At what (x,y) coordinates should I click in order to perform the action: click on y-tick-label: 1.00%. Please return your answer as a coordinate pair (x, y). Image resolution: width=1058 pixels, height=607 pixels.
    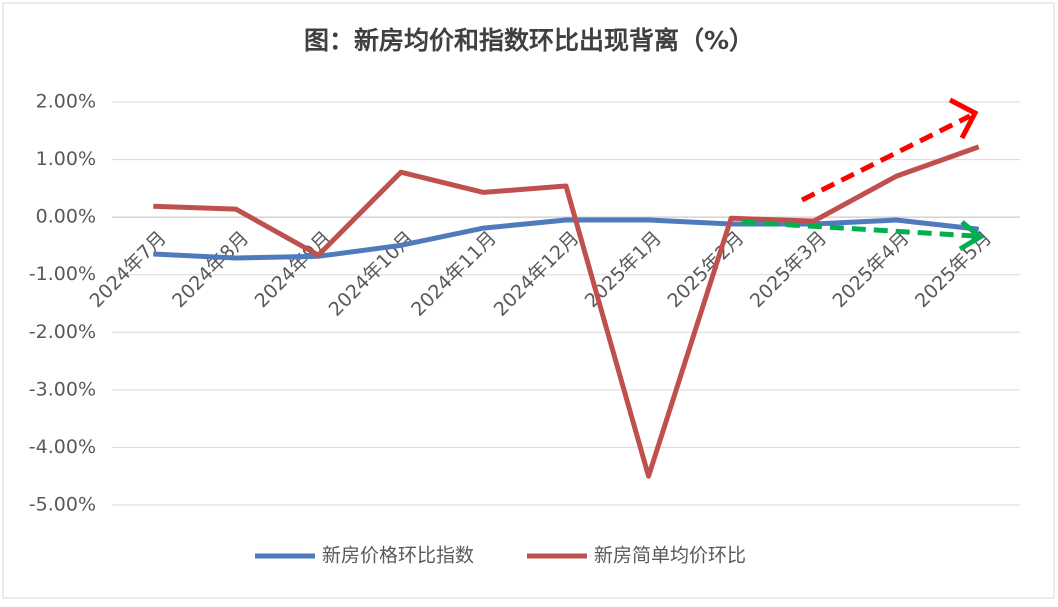
    Looking at the image, I should click on (66, 159).